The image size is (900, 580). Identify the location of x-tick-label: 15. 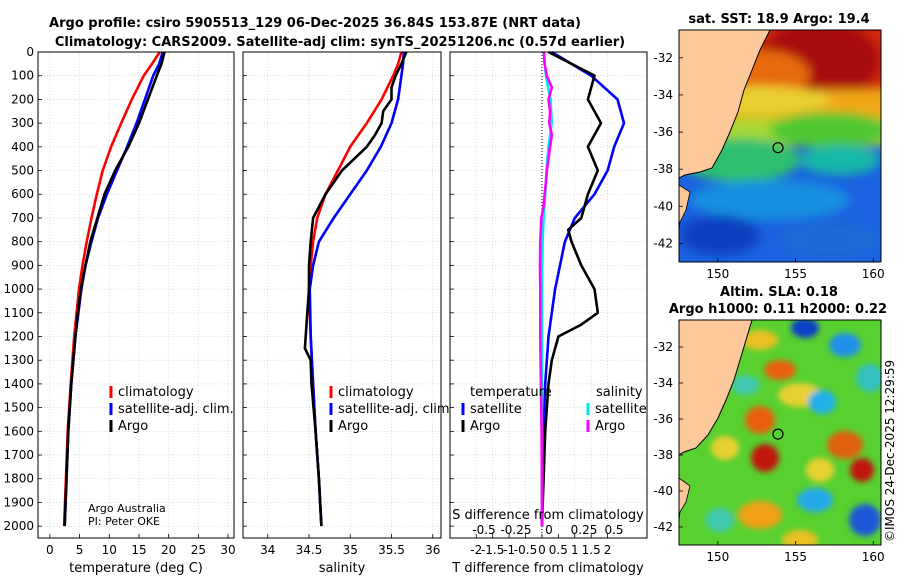
(138, 550).